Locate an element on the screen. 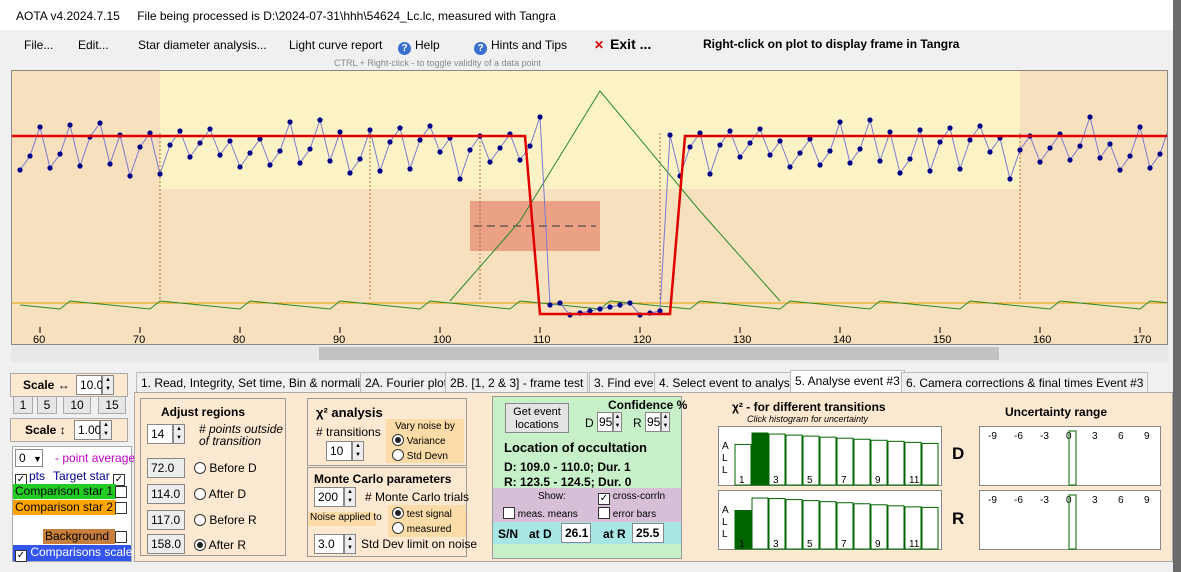  monte-trials-spinner: ▲ ▼ is located at coordinates (350, 497).